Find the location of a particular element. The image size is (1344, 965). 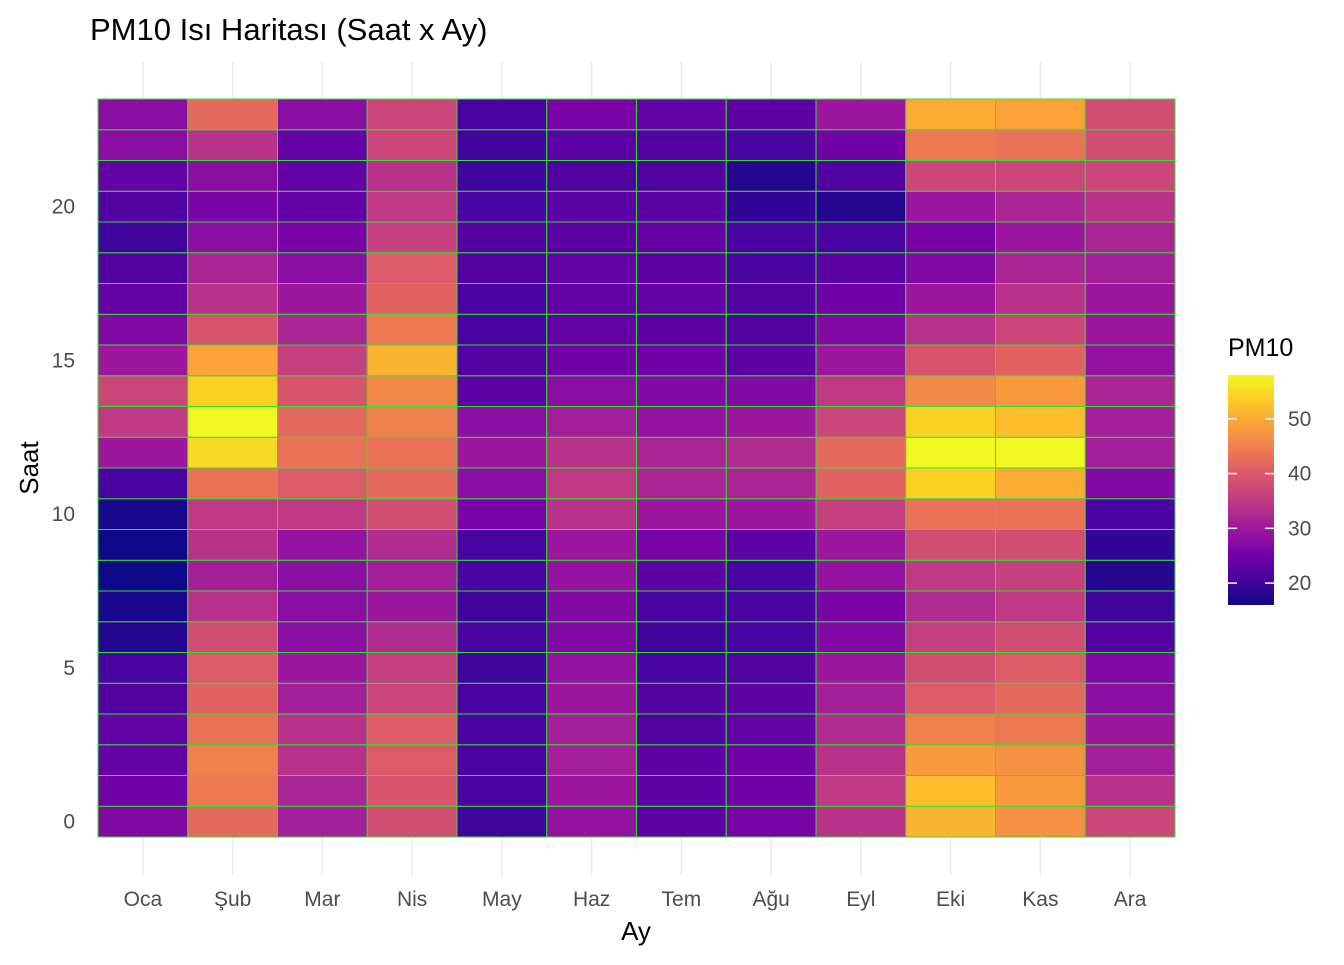

y-tick-label: 5 is located at coordinates (69, 668).